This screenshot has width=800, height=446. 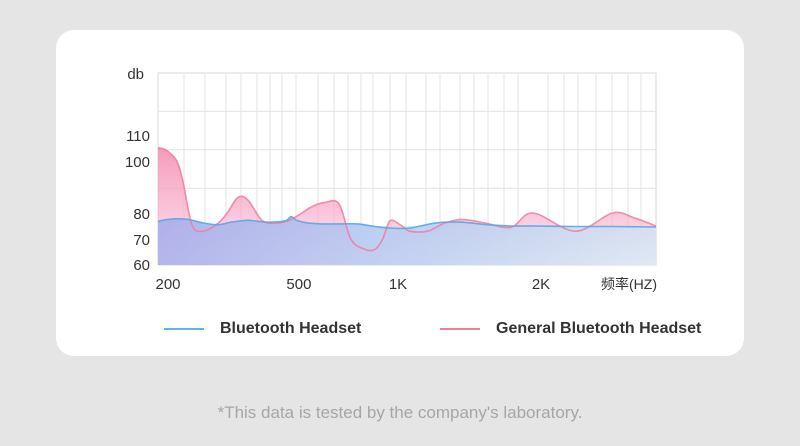 What do you see at coordinates (141, 265) in the screenshot?
I see `y-tick-label: 60` at bounding box center [141, 265].